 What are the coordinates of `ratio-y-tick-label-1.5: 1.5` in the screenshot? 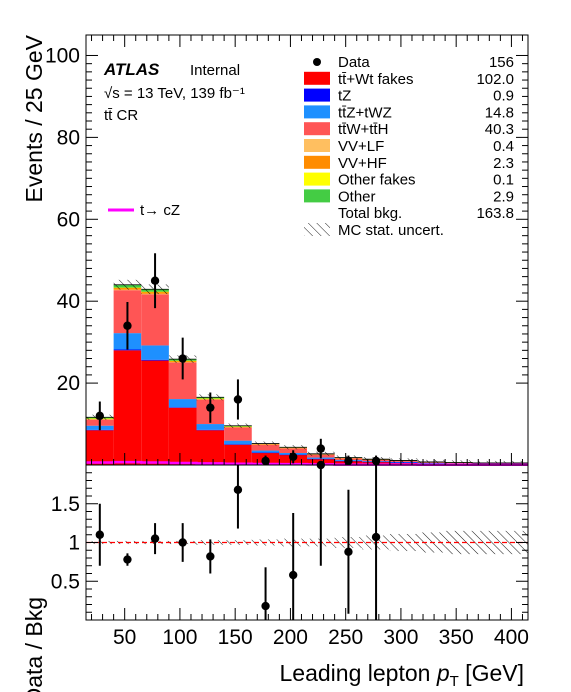 It's located at (65, 504).